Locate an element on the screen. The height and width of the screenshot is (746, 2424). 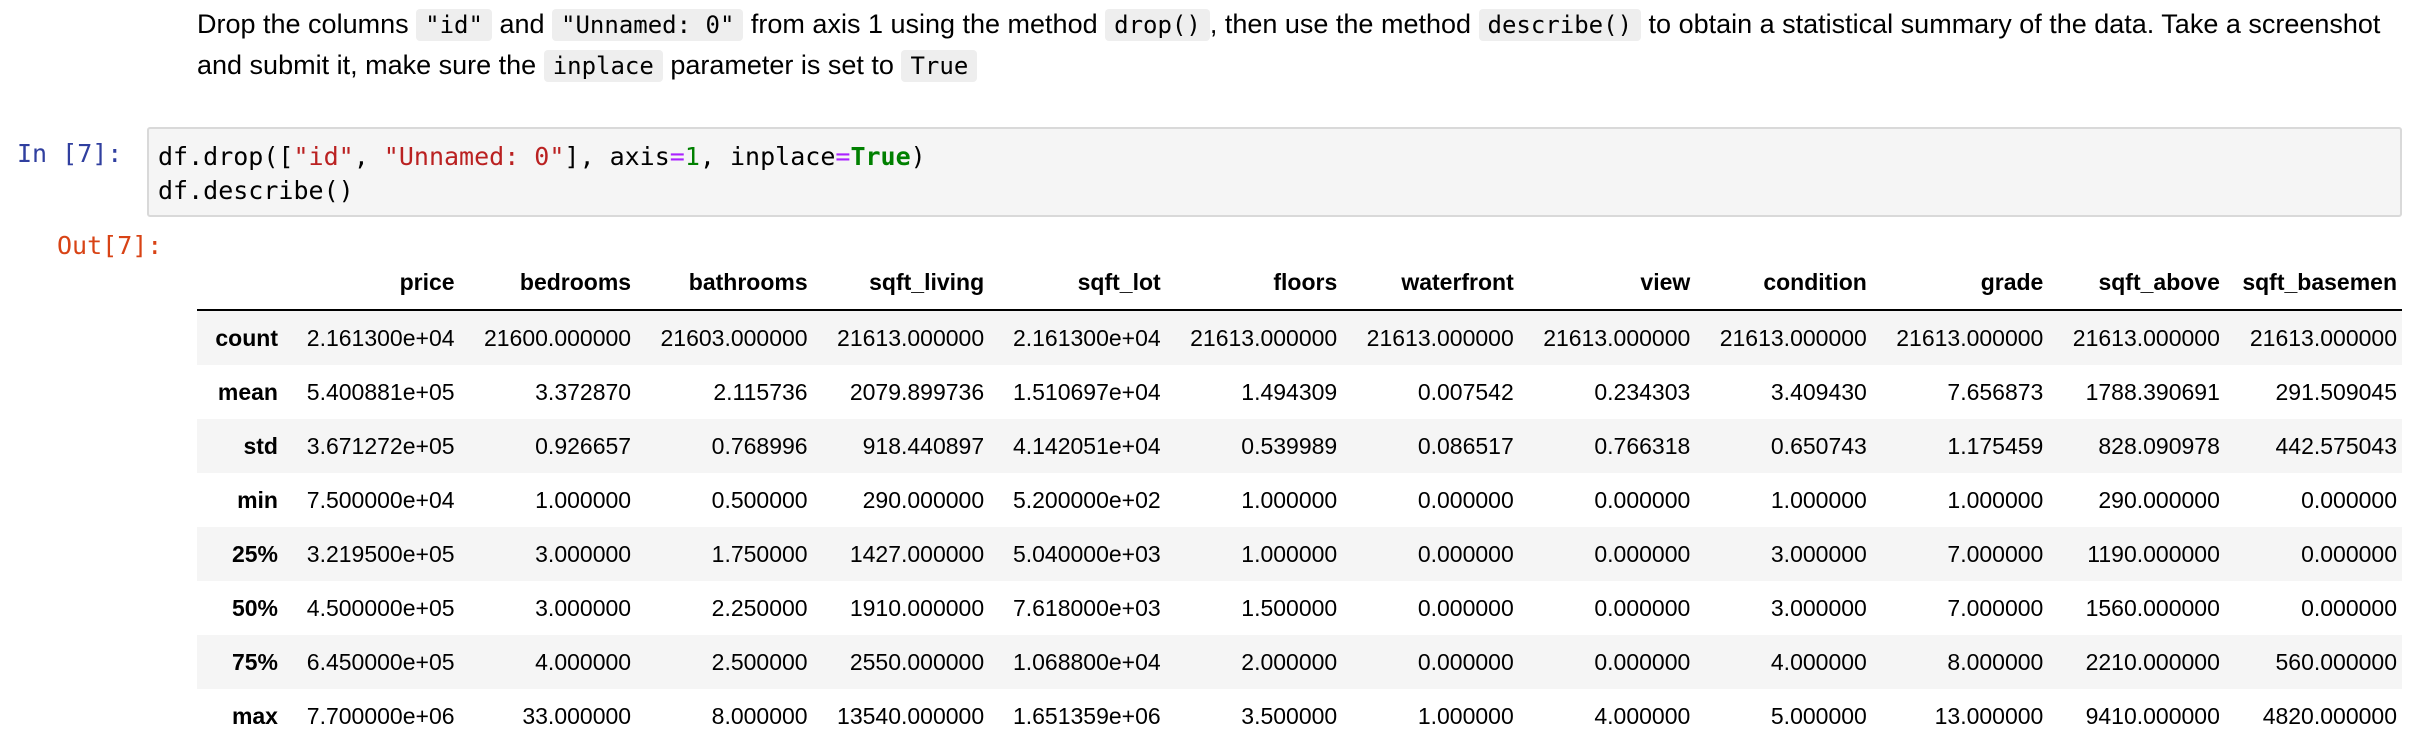
table-cell: 1.494309 is located at coordinates (1254, 392).